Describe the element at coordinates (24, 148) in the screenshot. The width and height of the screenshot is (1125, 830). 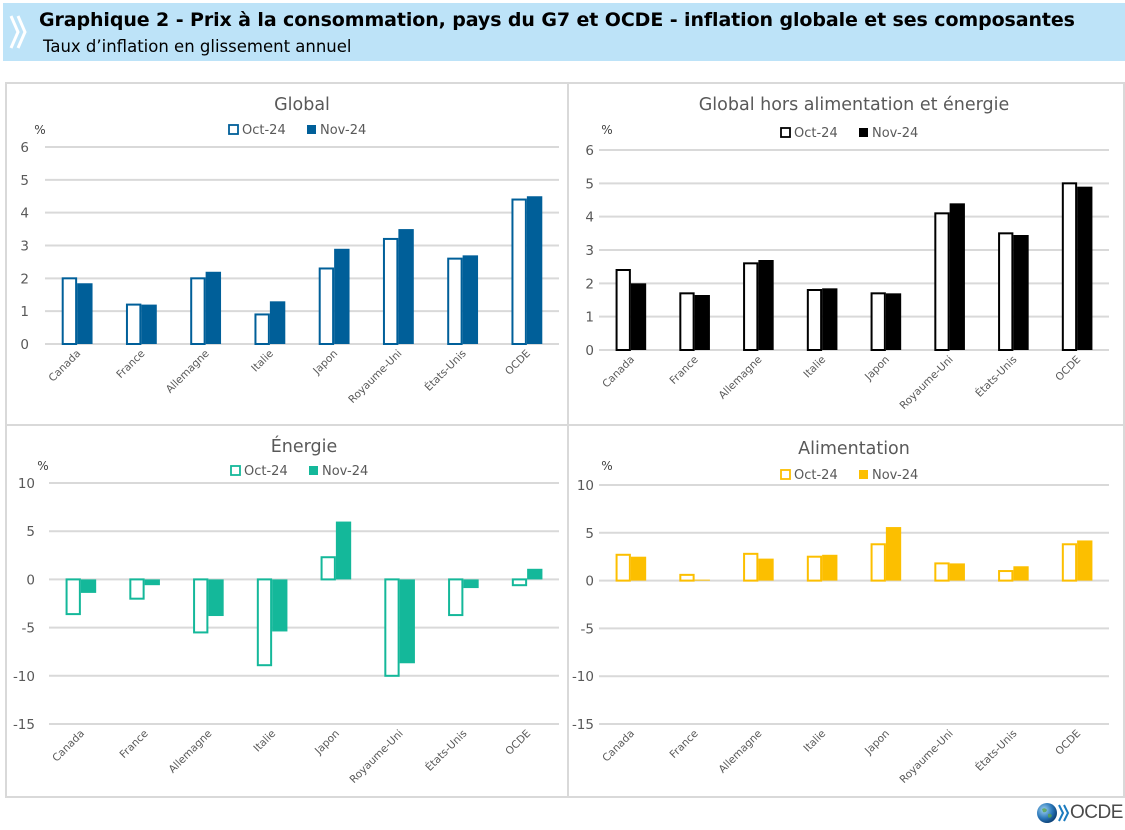
I see `y-tick-label: 6` at that location.